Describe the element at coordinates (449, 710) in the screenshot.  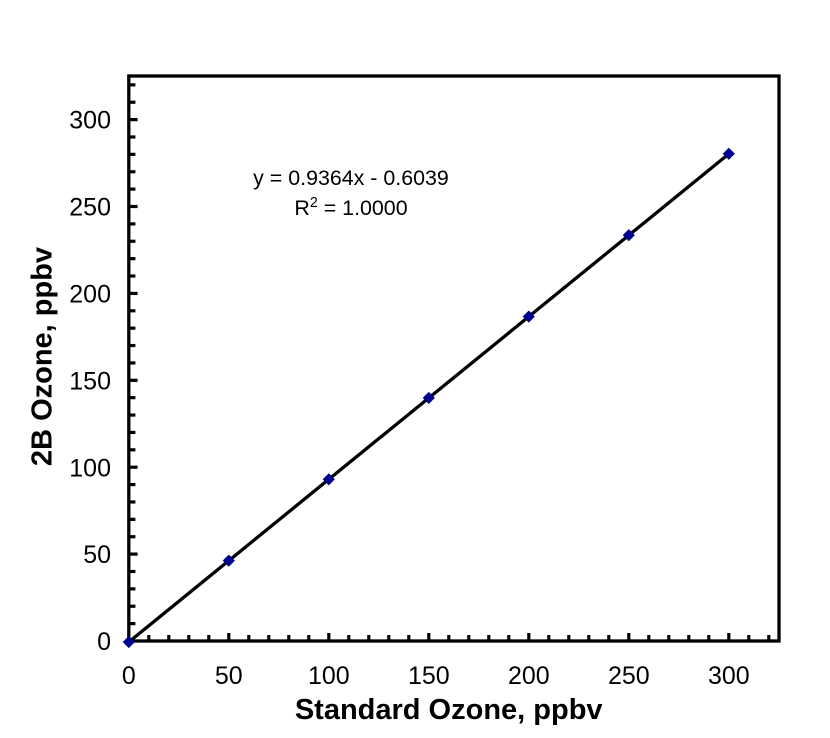
I see `svg-text: Standard Ozone, ppbv` at that location.